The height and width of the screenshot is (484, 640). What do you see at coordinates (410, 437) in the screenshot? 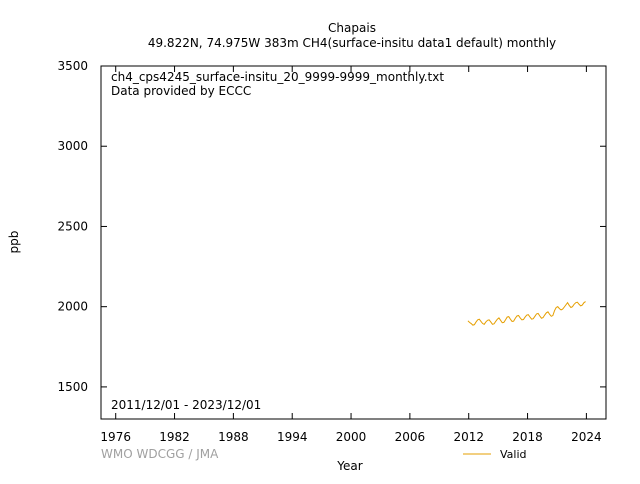
I see `x-tick-label: 2006` at bounding box center [410, 437].